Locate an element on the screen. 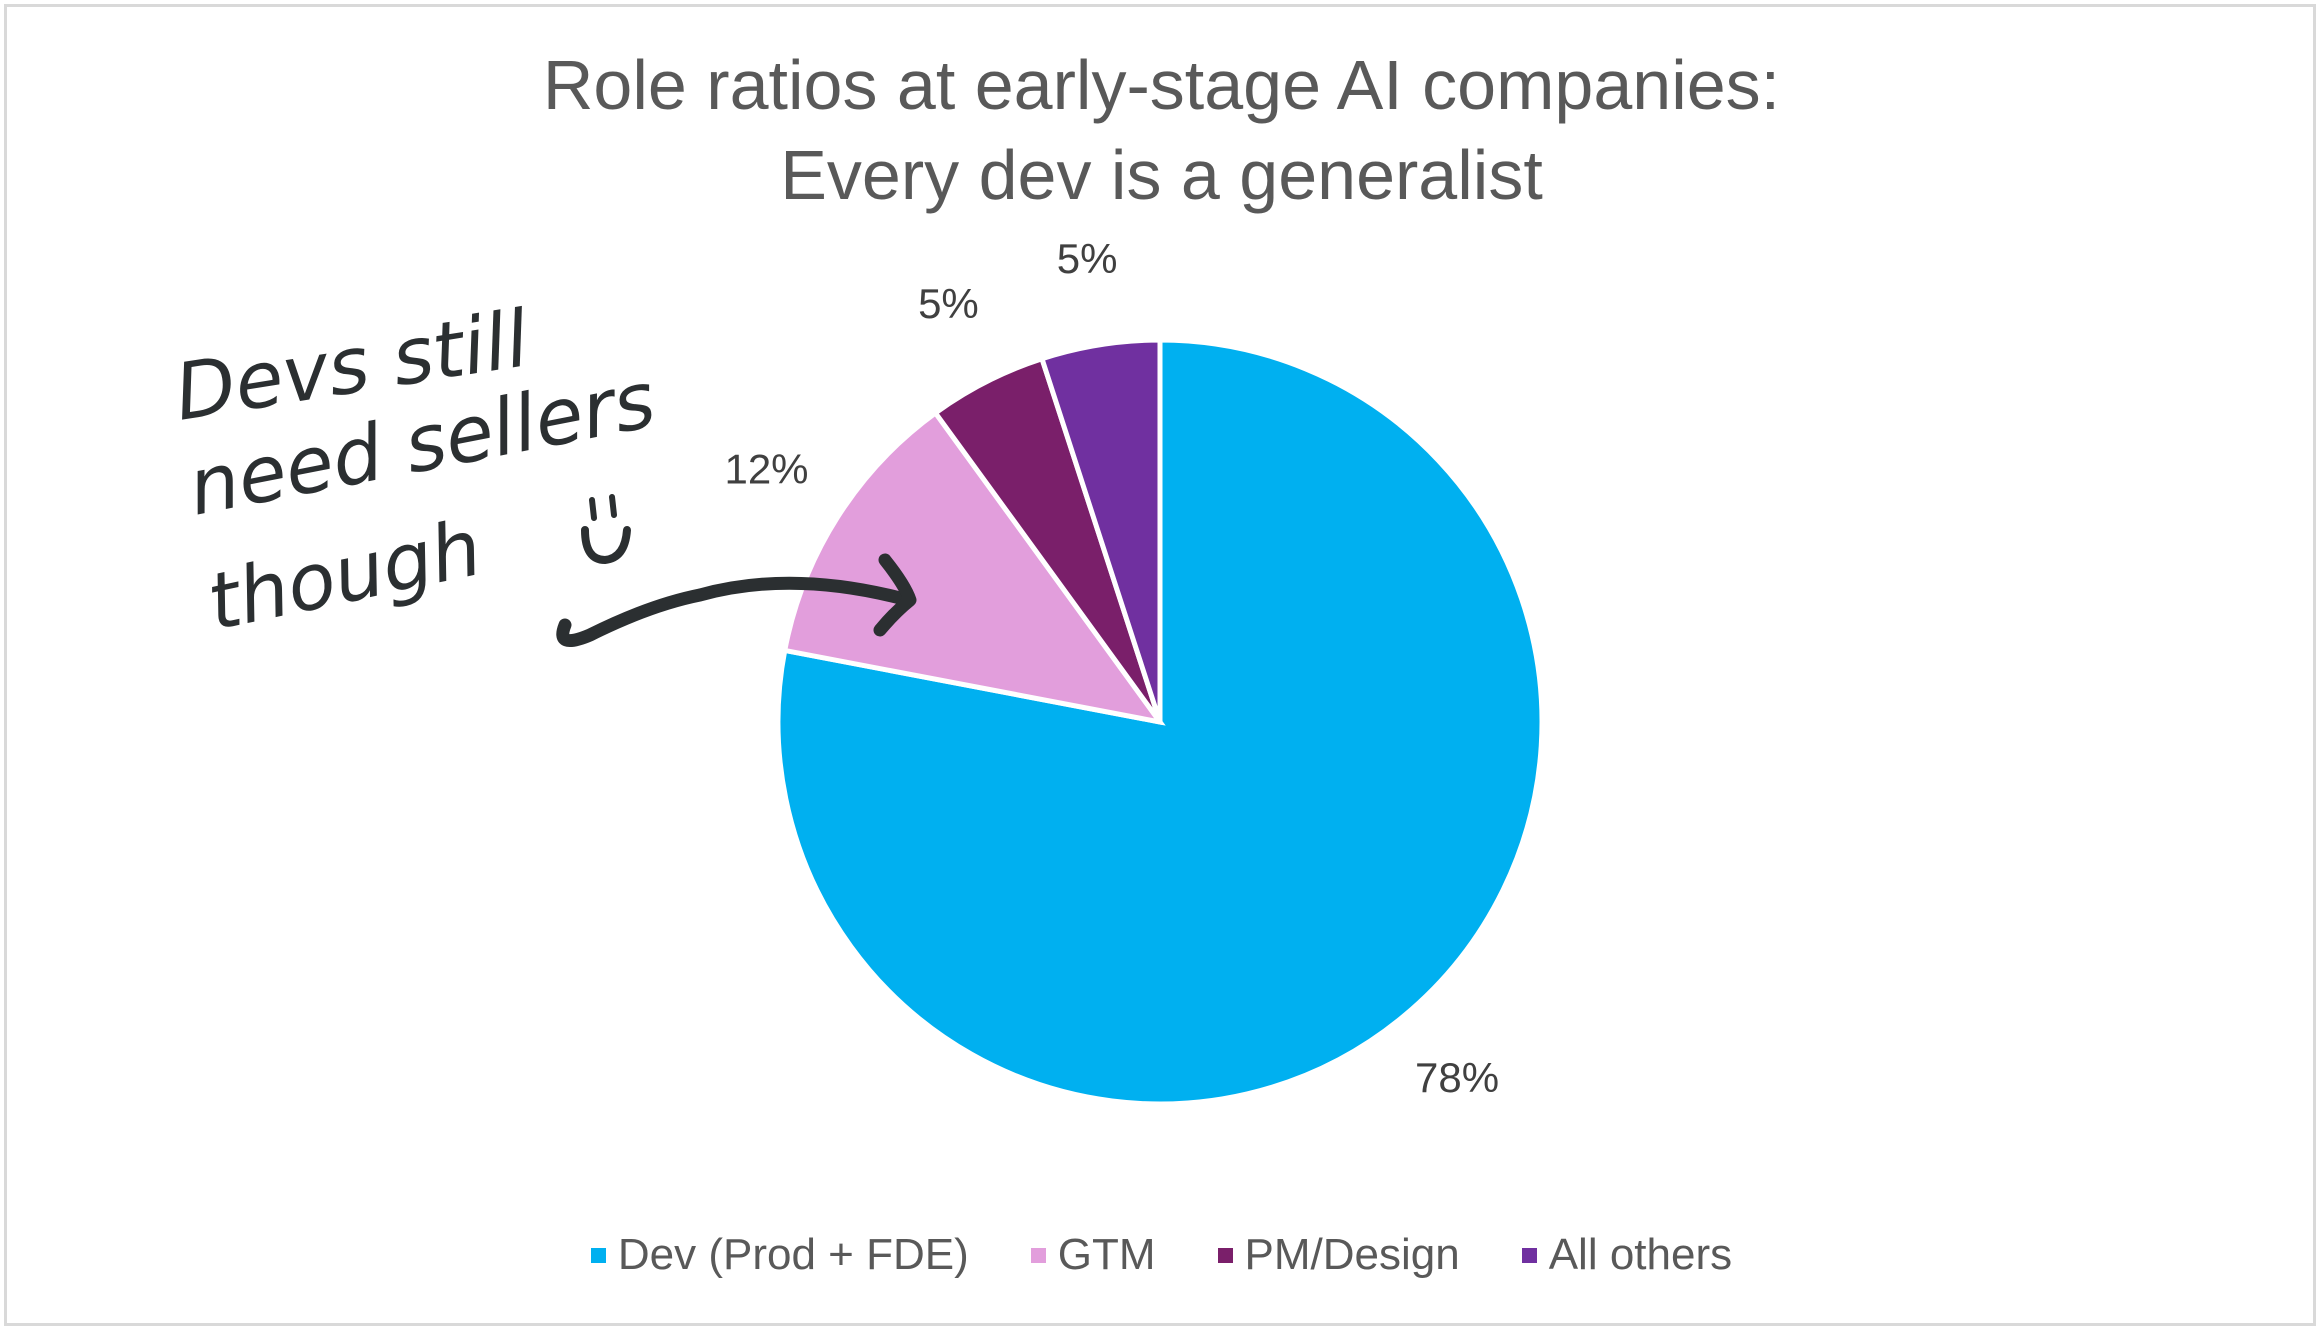  legend-item: All others is located at coordinates (1627, 1255).